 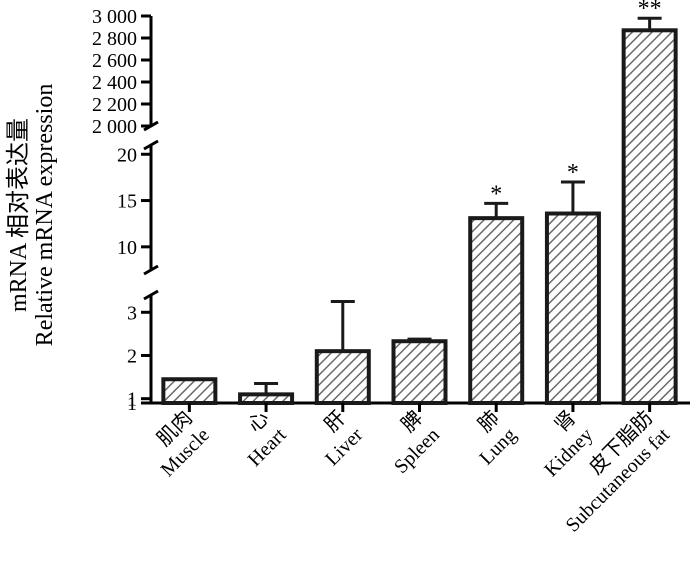 I want to click on bar-liver, so click(x=342, y=377).